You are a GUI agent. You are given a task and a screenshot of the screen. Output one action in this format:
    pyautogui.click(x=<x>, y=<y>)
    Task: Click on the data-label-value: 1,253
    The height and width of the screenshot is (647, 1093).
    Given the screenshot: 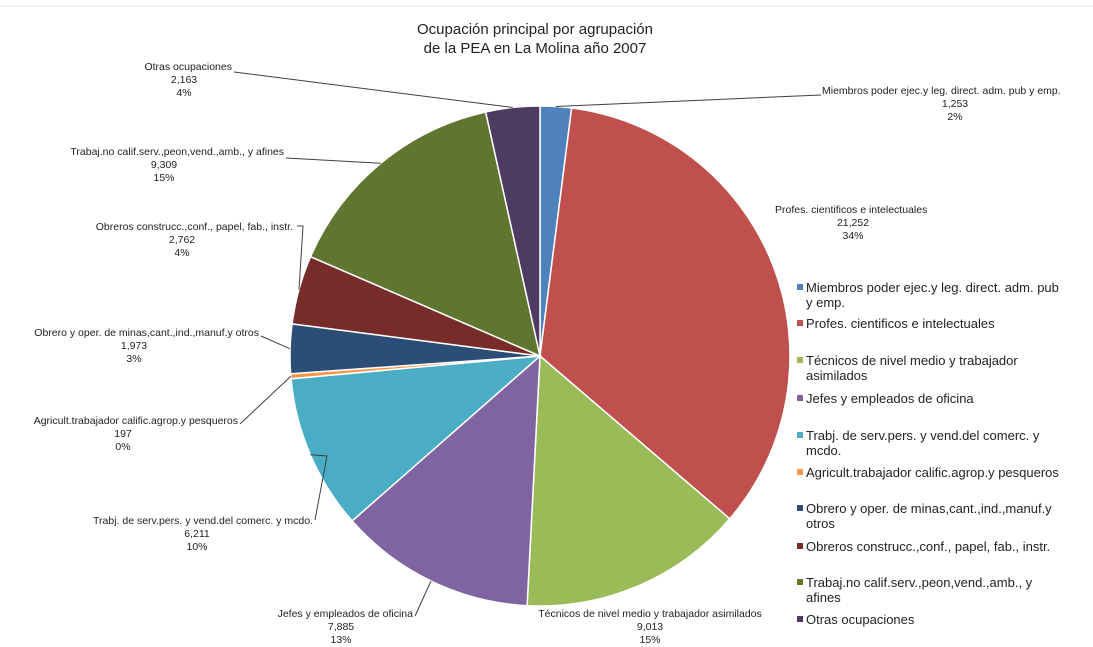 What is the action you would take?
    pyautogui.click(x=955, y=104)
    